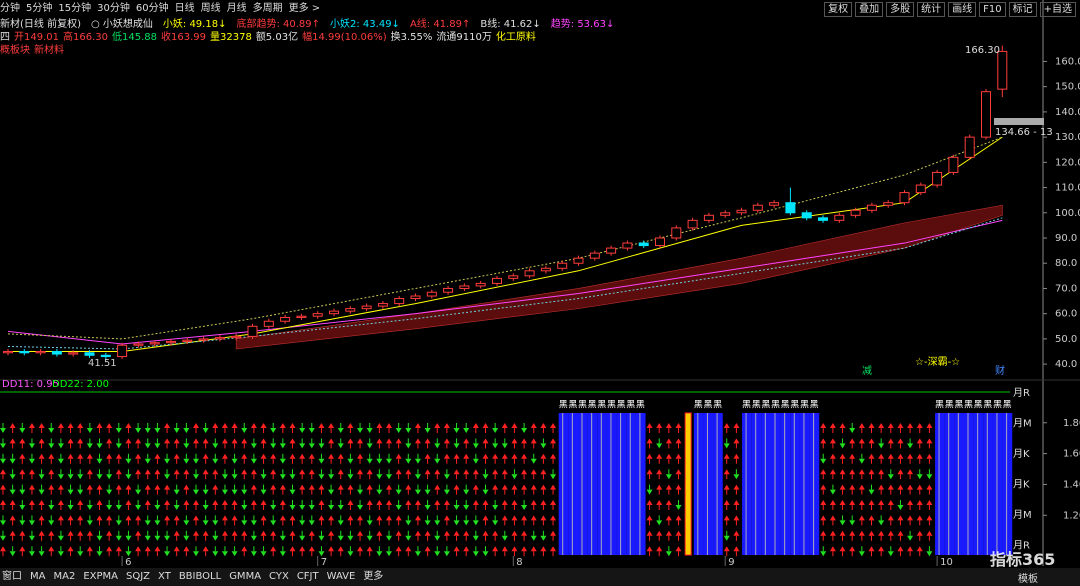 The width and height of the screenshot is (1080, 586). I want to click on tab: CFJT, so click(307, 576).